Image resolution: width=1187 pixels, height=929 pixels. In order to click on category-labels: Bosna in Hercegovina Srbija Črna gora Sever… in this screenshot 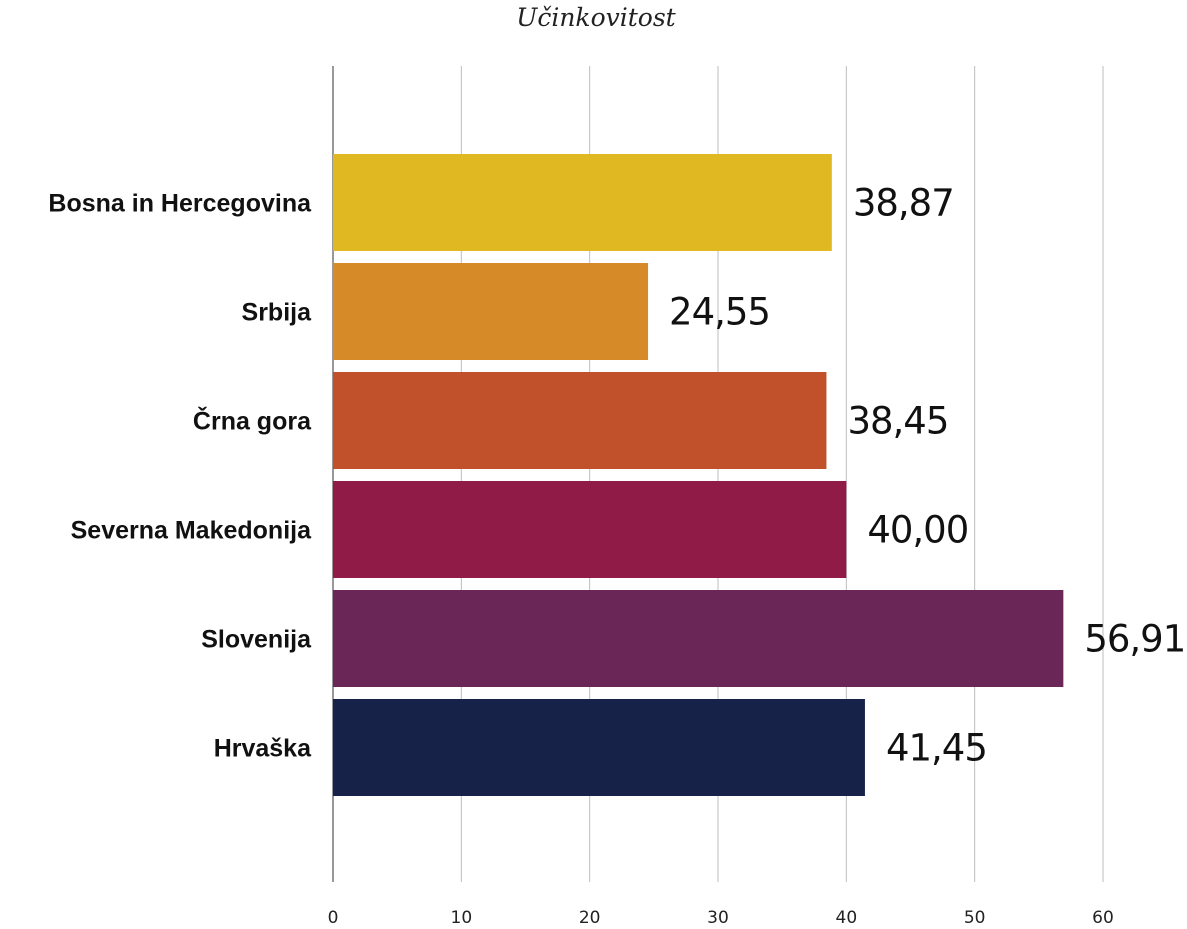, I will do `click(180, 476)`.